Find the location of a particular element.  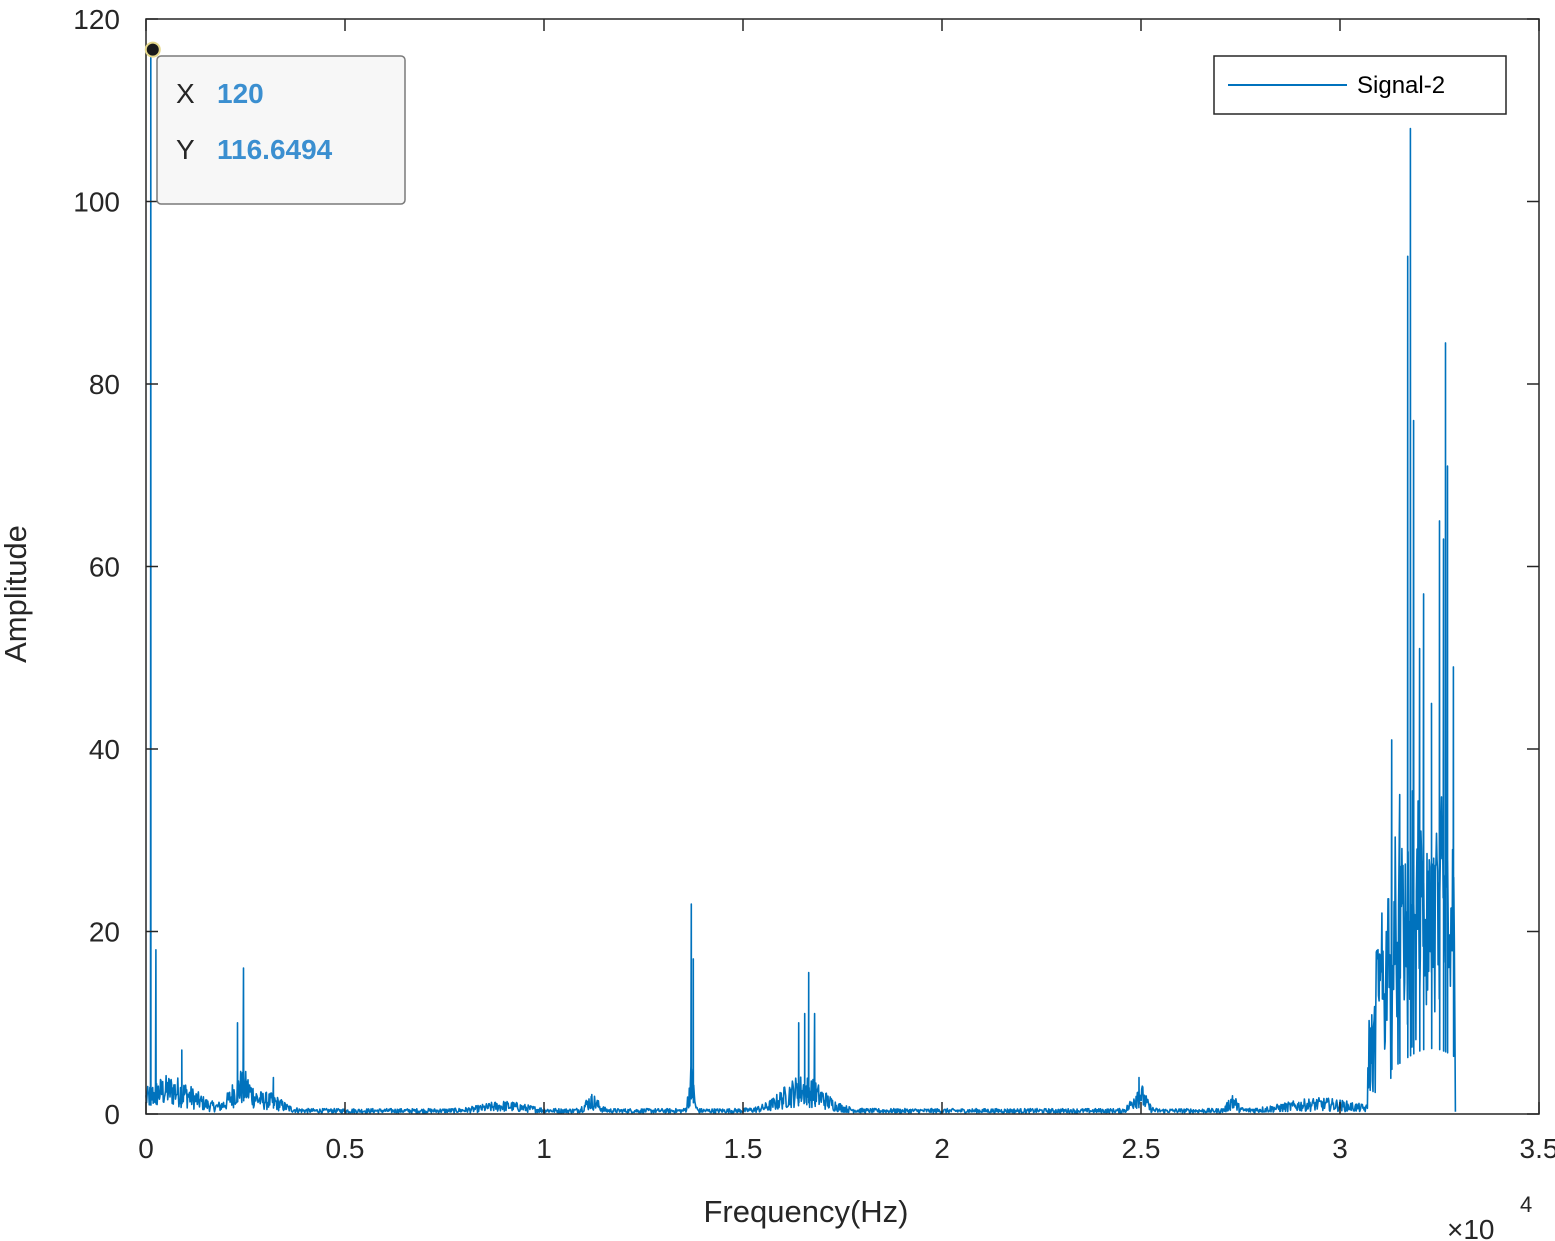

data-tip-y-key: Y is located at coordinates (185, 149).